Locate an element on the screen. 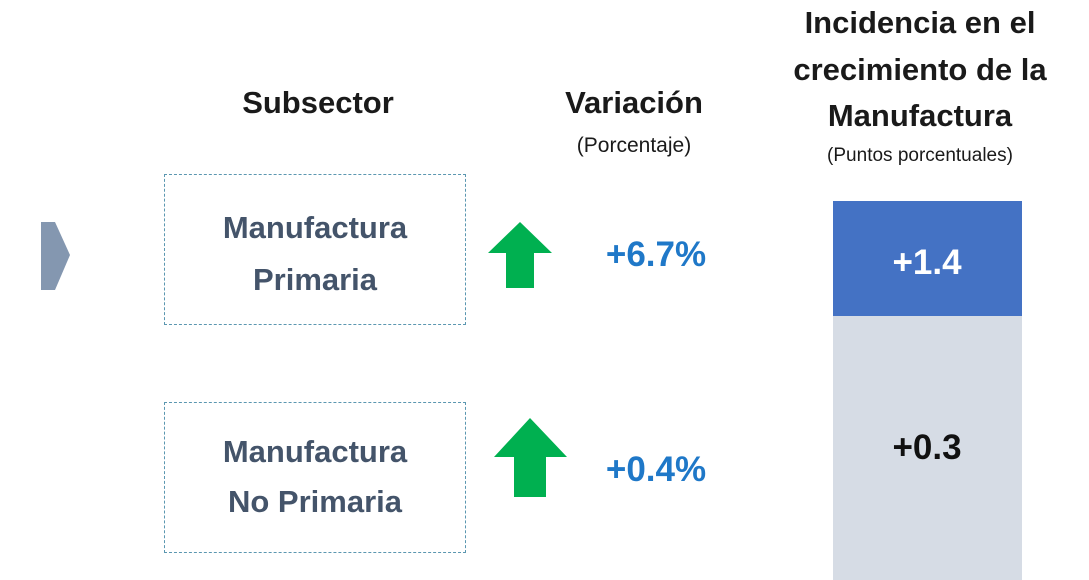 The image size is (1089, 580). incidence-value: +0.3 is located at coordinates (927, 447).